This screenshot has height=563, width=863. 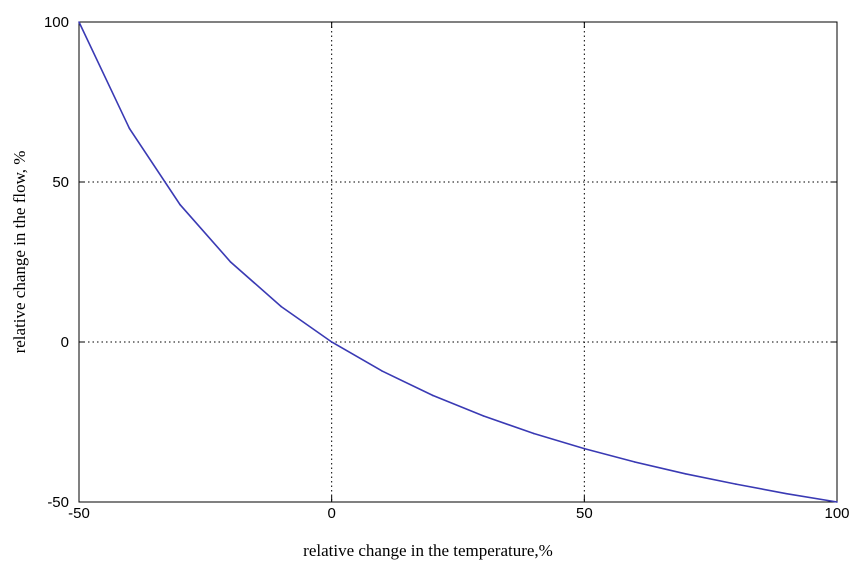 I want to click on y-tick-label: 50, so click(x=60, y=182).